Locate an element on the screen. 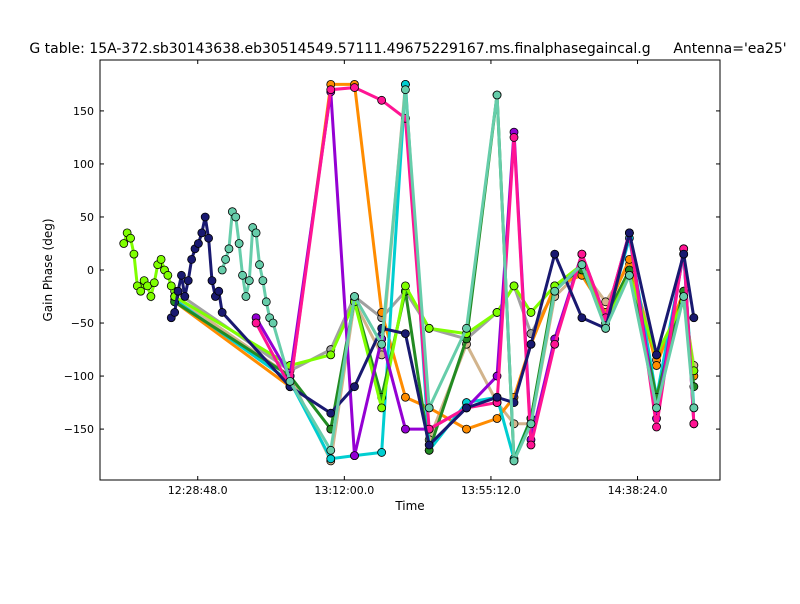 This screenshot has width=800, height=604. x-tick-label: 13:12:00.0 is located at coordinates (344, 490).